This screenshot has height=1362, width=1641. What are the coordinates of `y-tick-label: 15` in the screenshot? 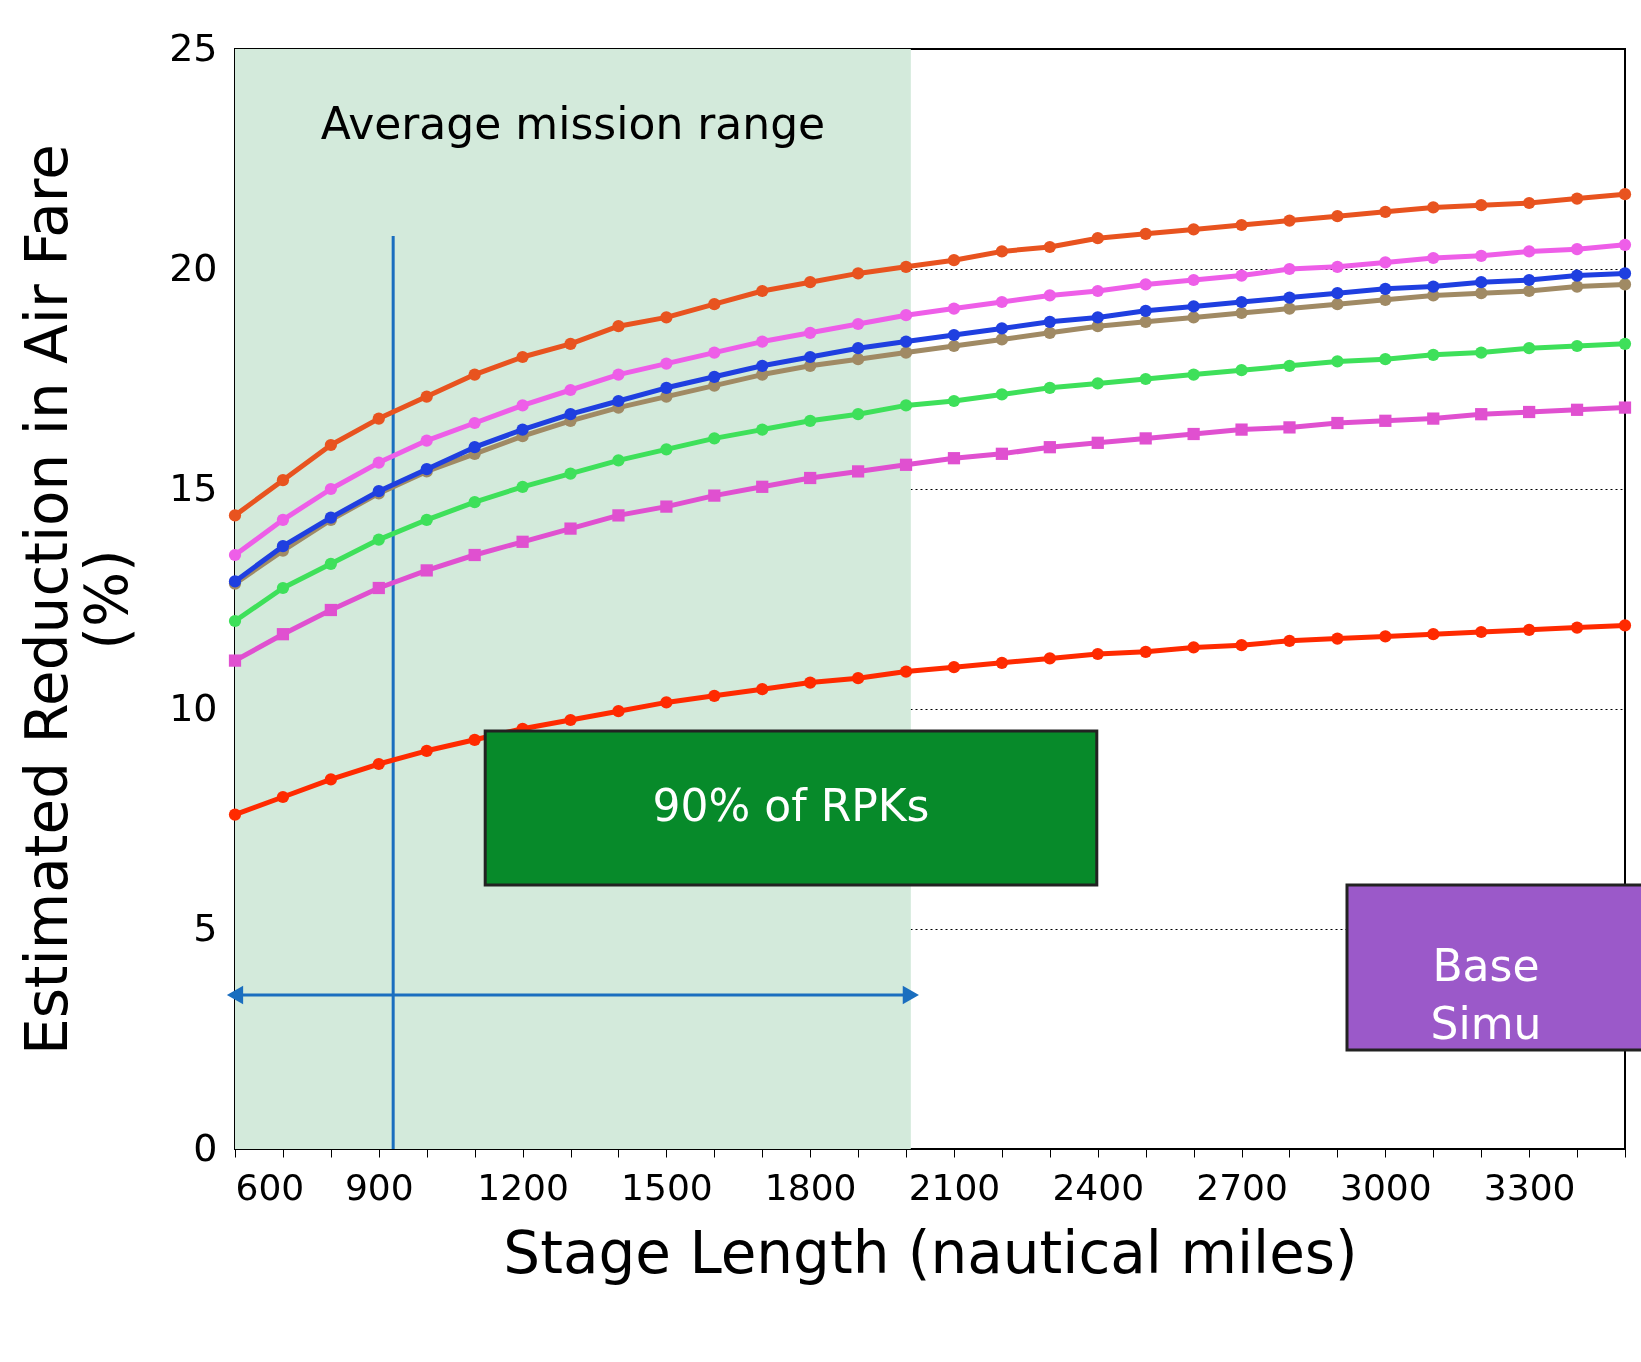 It's located at (193, 487).